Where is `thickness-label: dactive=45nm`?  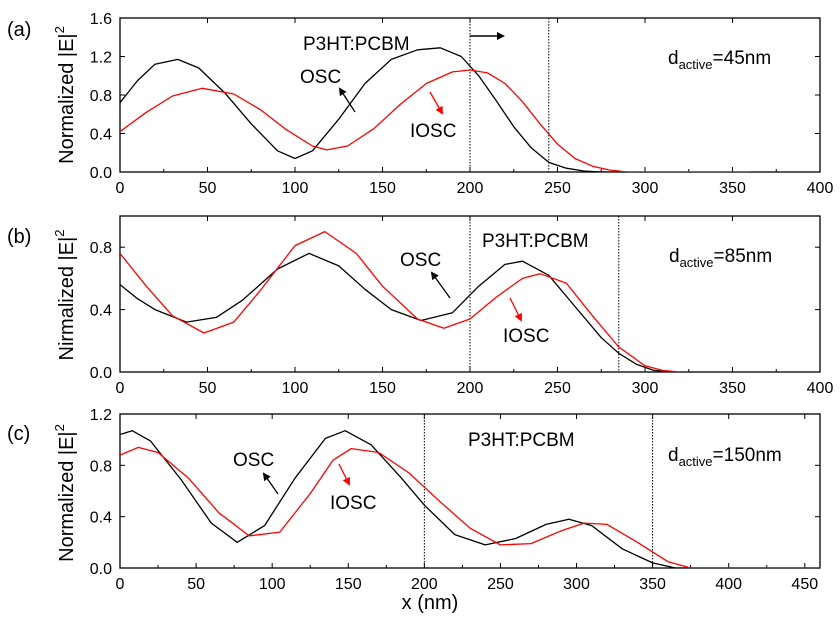 thickness-label: dactive=45nm is located at coordinates (719, 60).